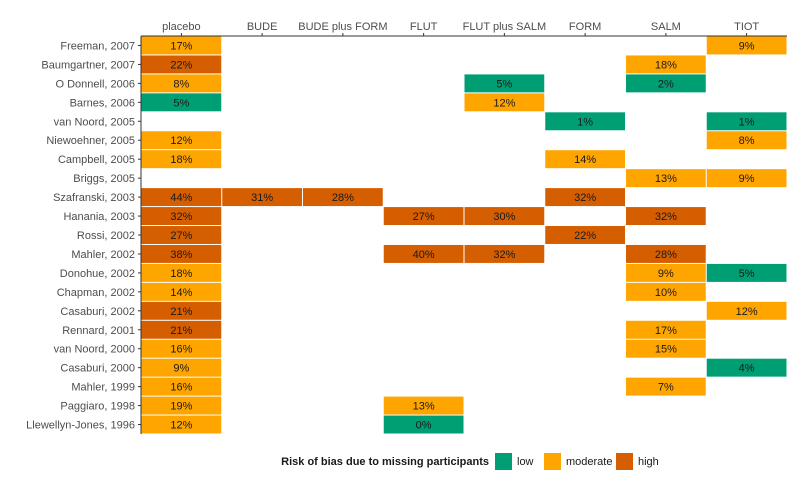 The height and width of the screenshot is (480, 800). I want to click on cell-label-szafranski-2003-form: 32%, so click(585, 198).